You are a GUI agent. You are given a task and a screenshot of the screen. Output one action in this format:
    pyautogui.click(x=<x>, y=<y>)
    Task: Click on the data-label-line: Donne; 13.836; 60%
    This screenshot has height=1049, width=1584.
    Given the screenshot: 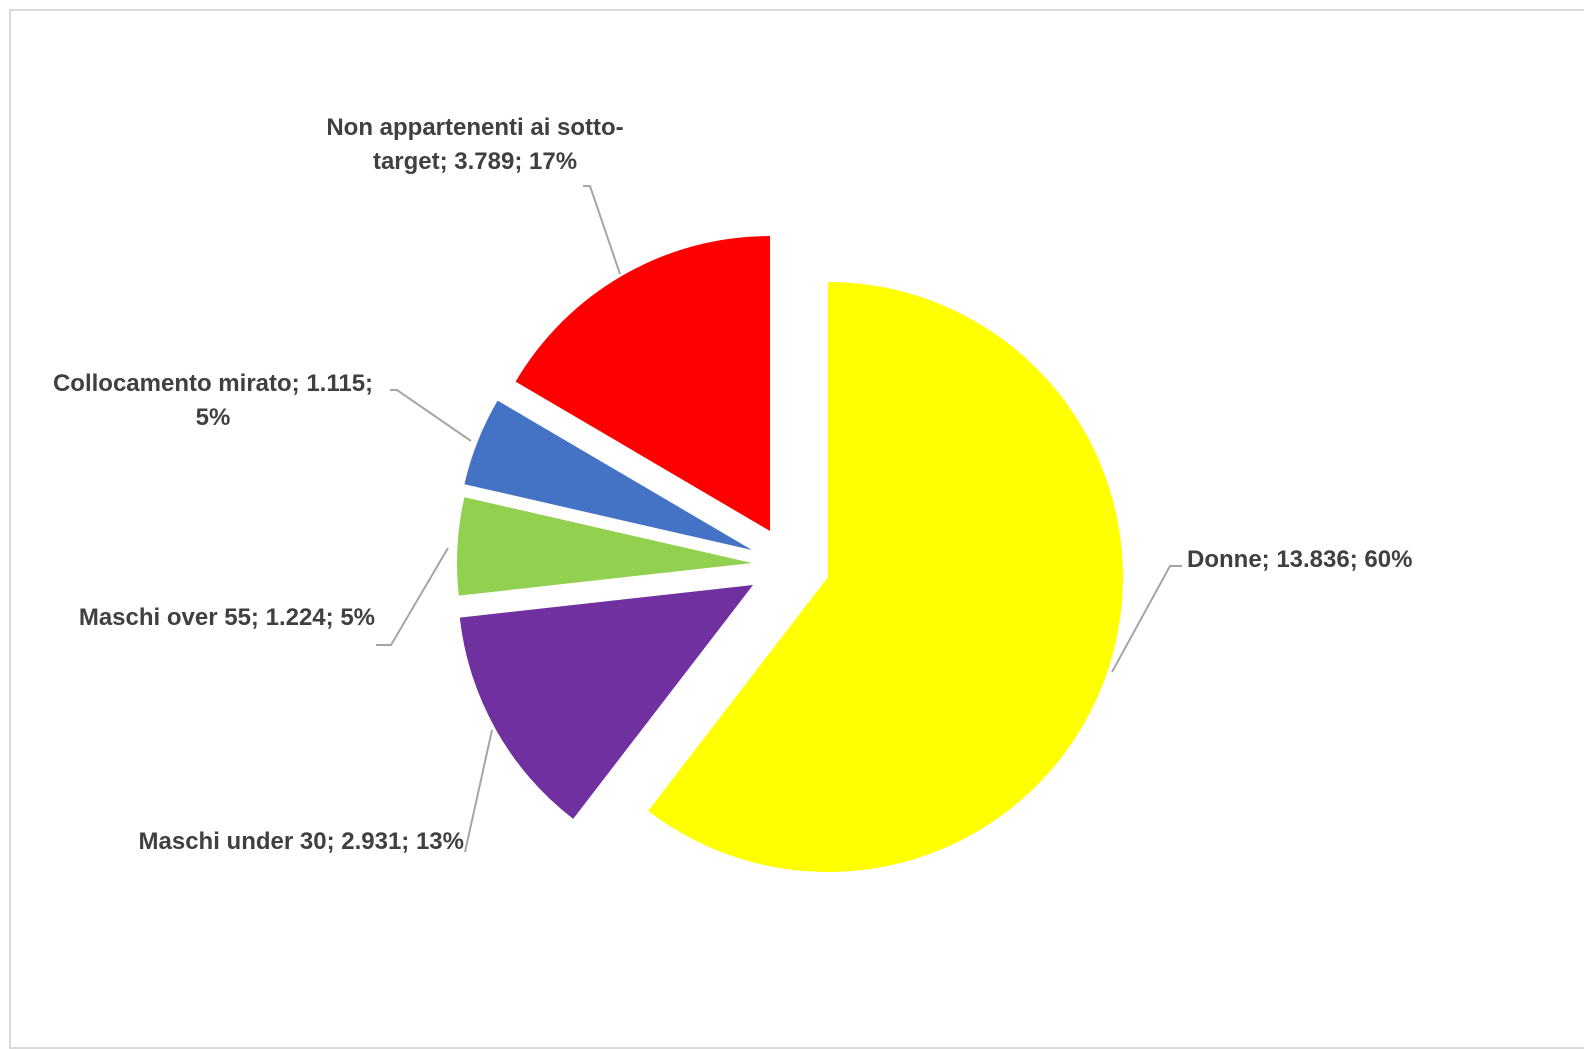 What is the action you would take?
    pyautogui.click(x=1299, y=559)
    